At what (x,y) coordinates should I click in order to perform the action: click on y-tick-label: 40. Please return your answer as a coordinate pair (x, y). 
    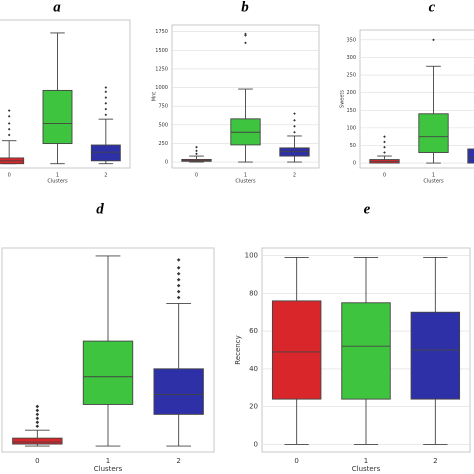
    Looking at the image, I should click on (253, 369).